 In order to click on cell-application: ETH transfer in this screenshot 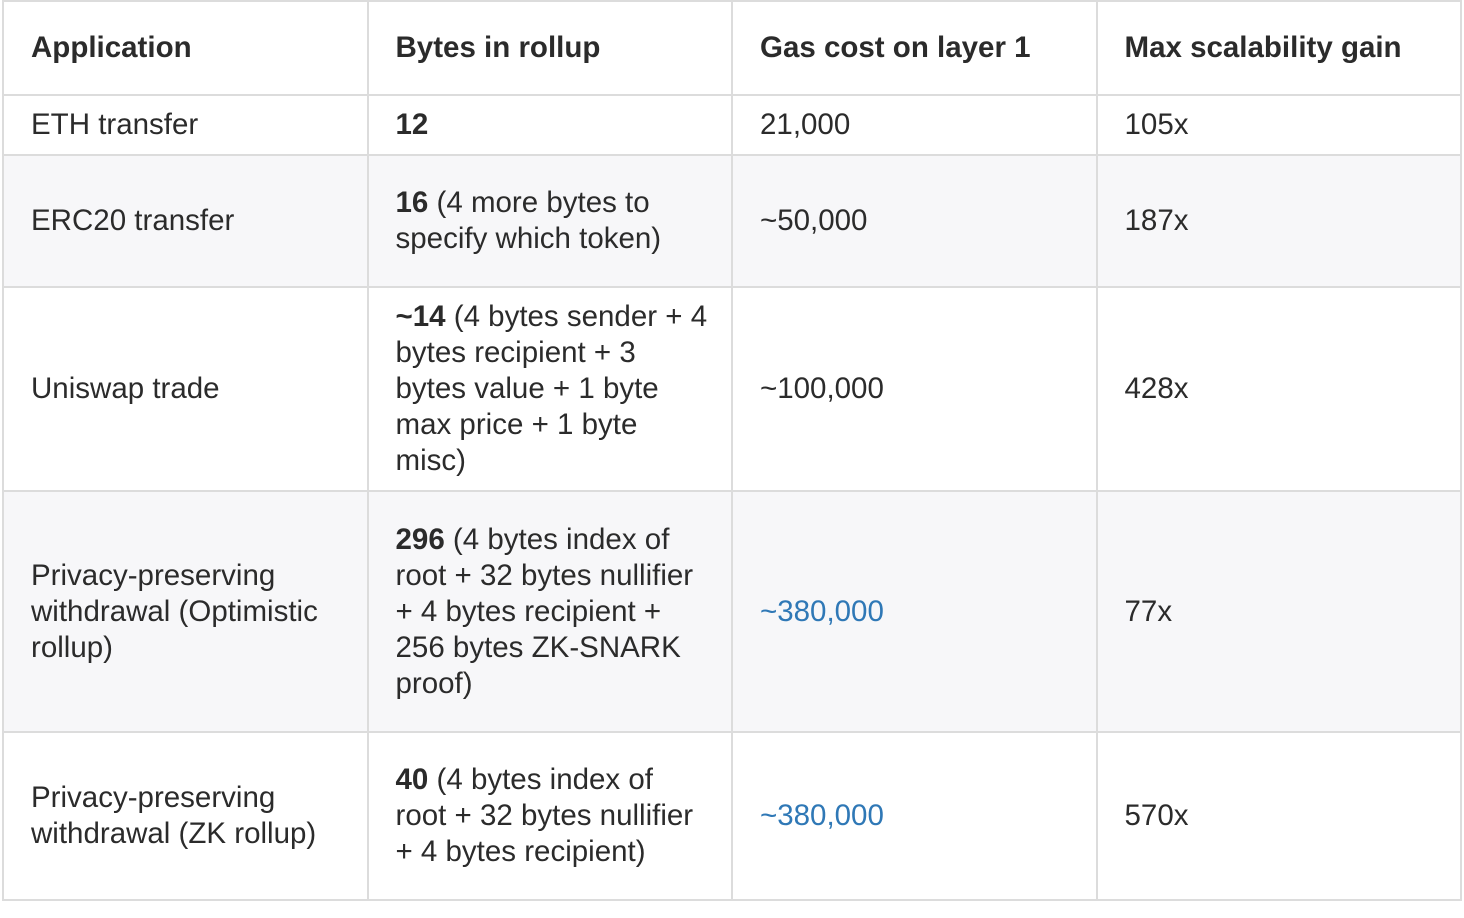, I will do `click(185, 125)`.